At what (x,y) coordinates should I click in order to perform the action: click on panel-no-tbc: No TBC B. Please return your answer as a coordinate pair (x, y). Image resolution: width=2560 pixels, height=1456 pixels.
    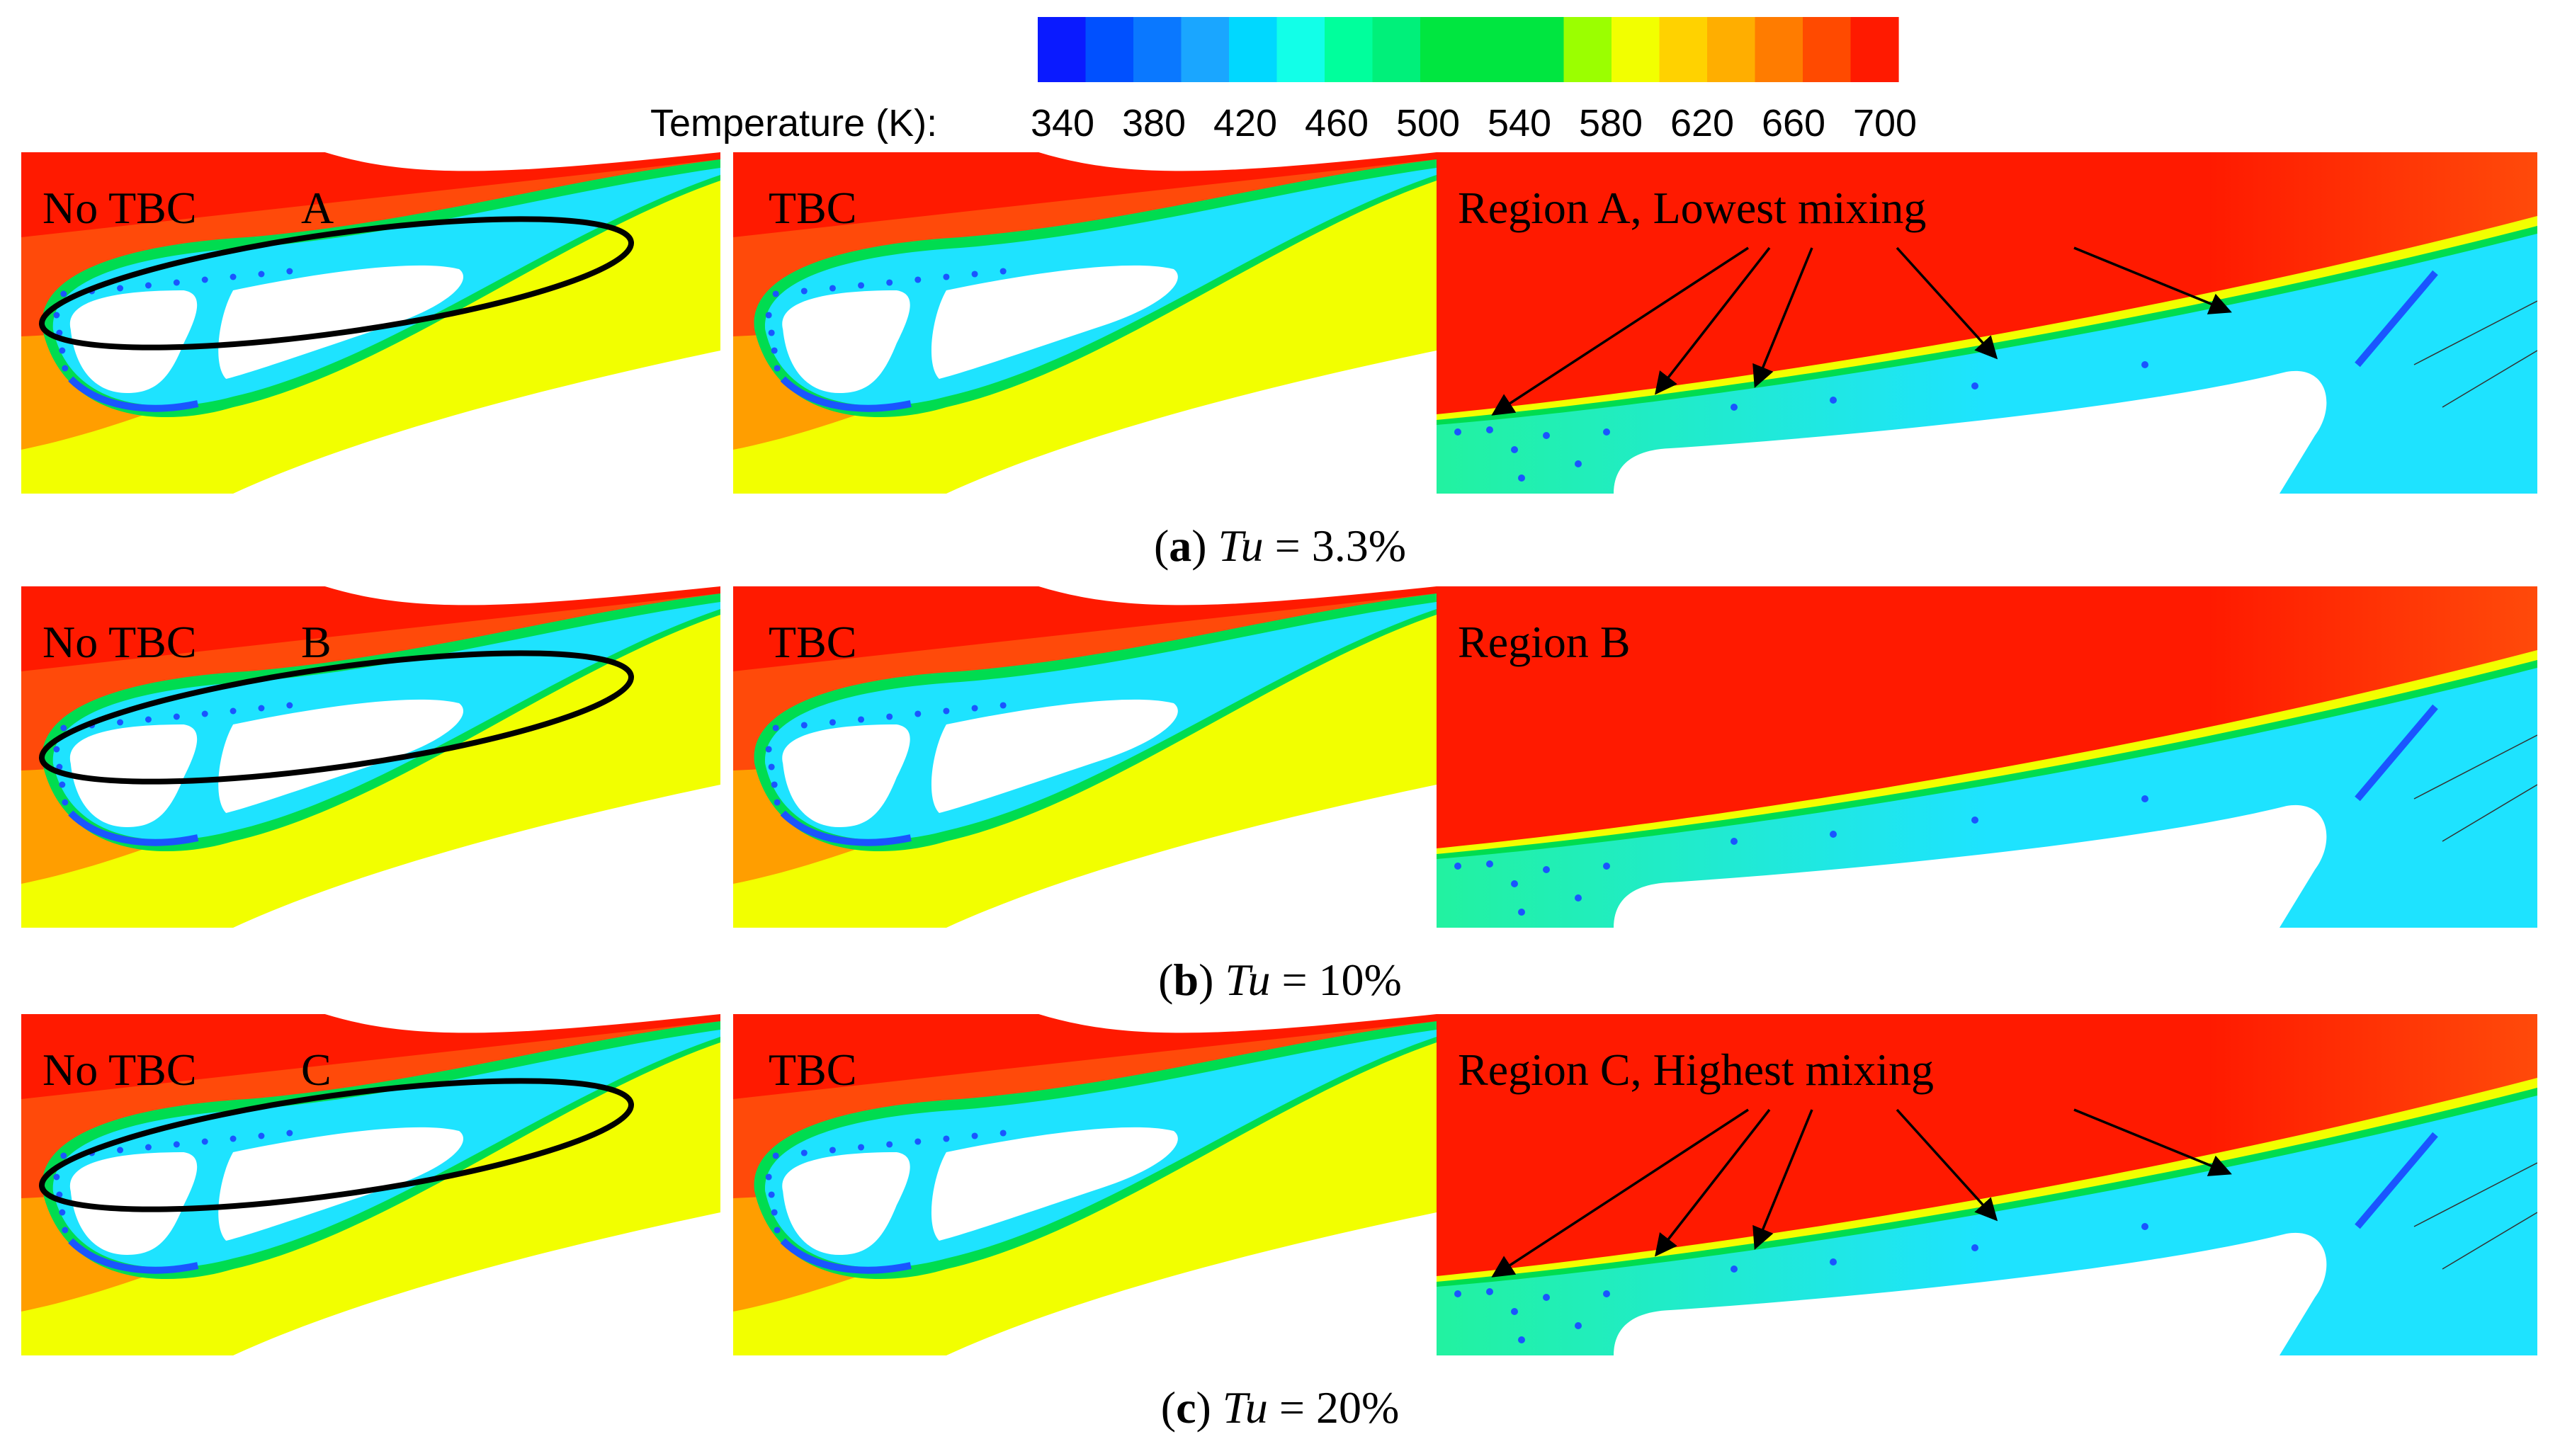
    Looking at the image, I should click on (370, 757).